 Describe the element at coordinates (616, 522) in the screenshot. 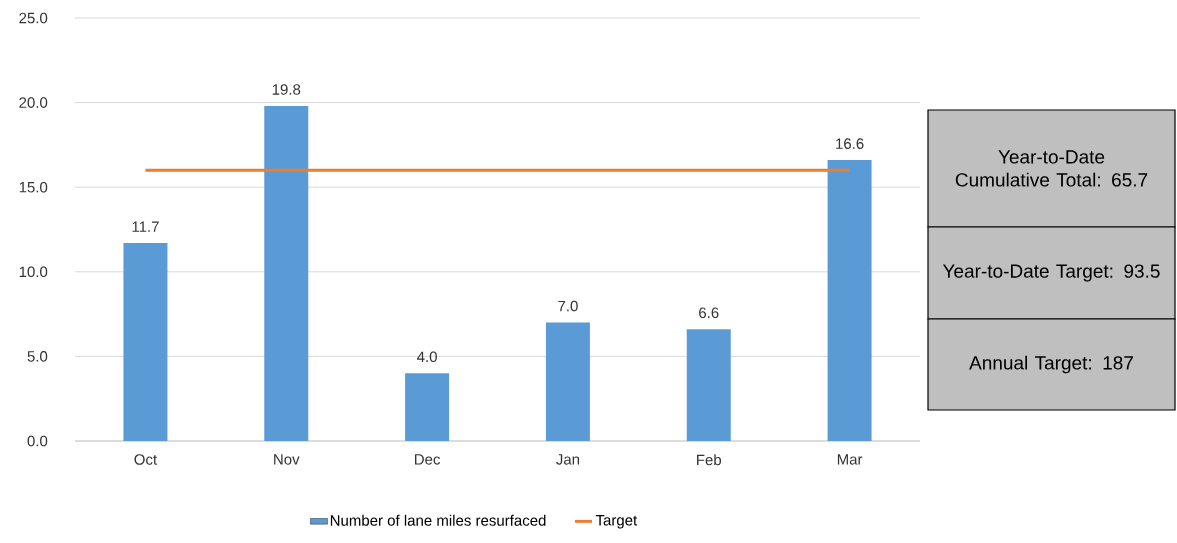

I see `legend-label: Target` at that location.